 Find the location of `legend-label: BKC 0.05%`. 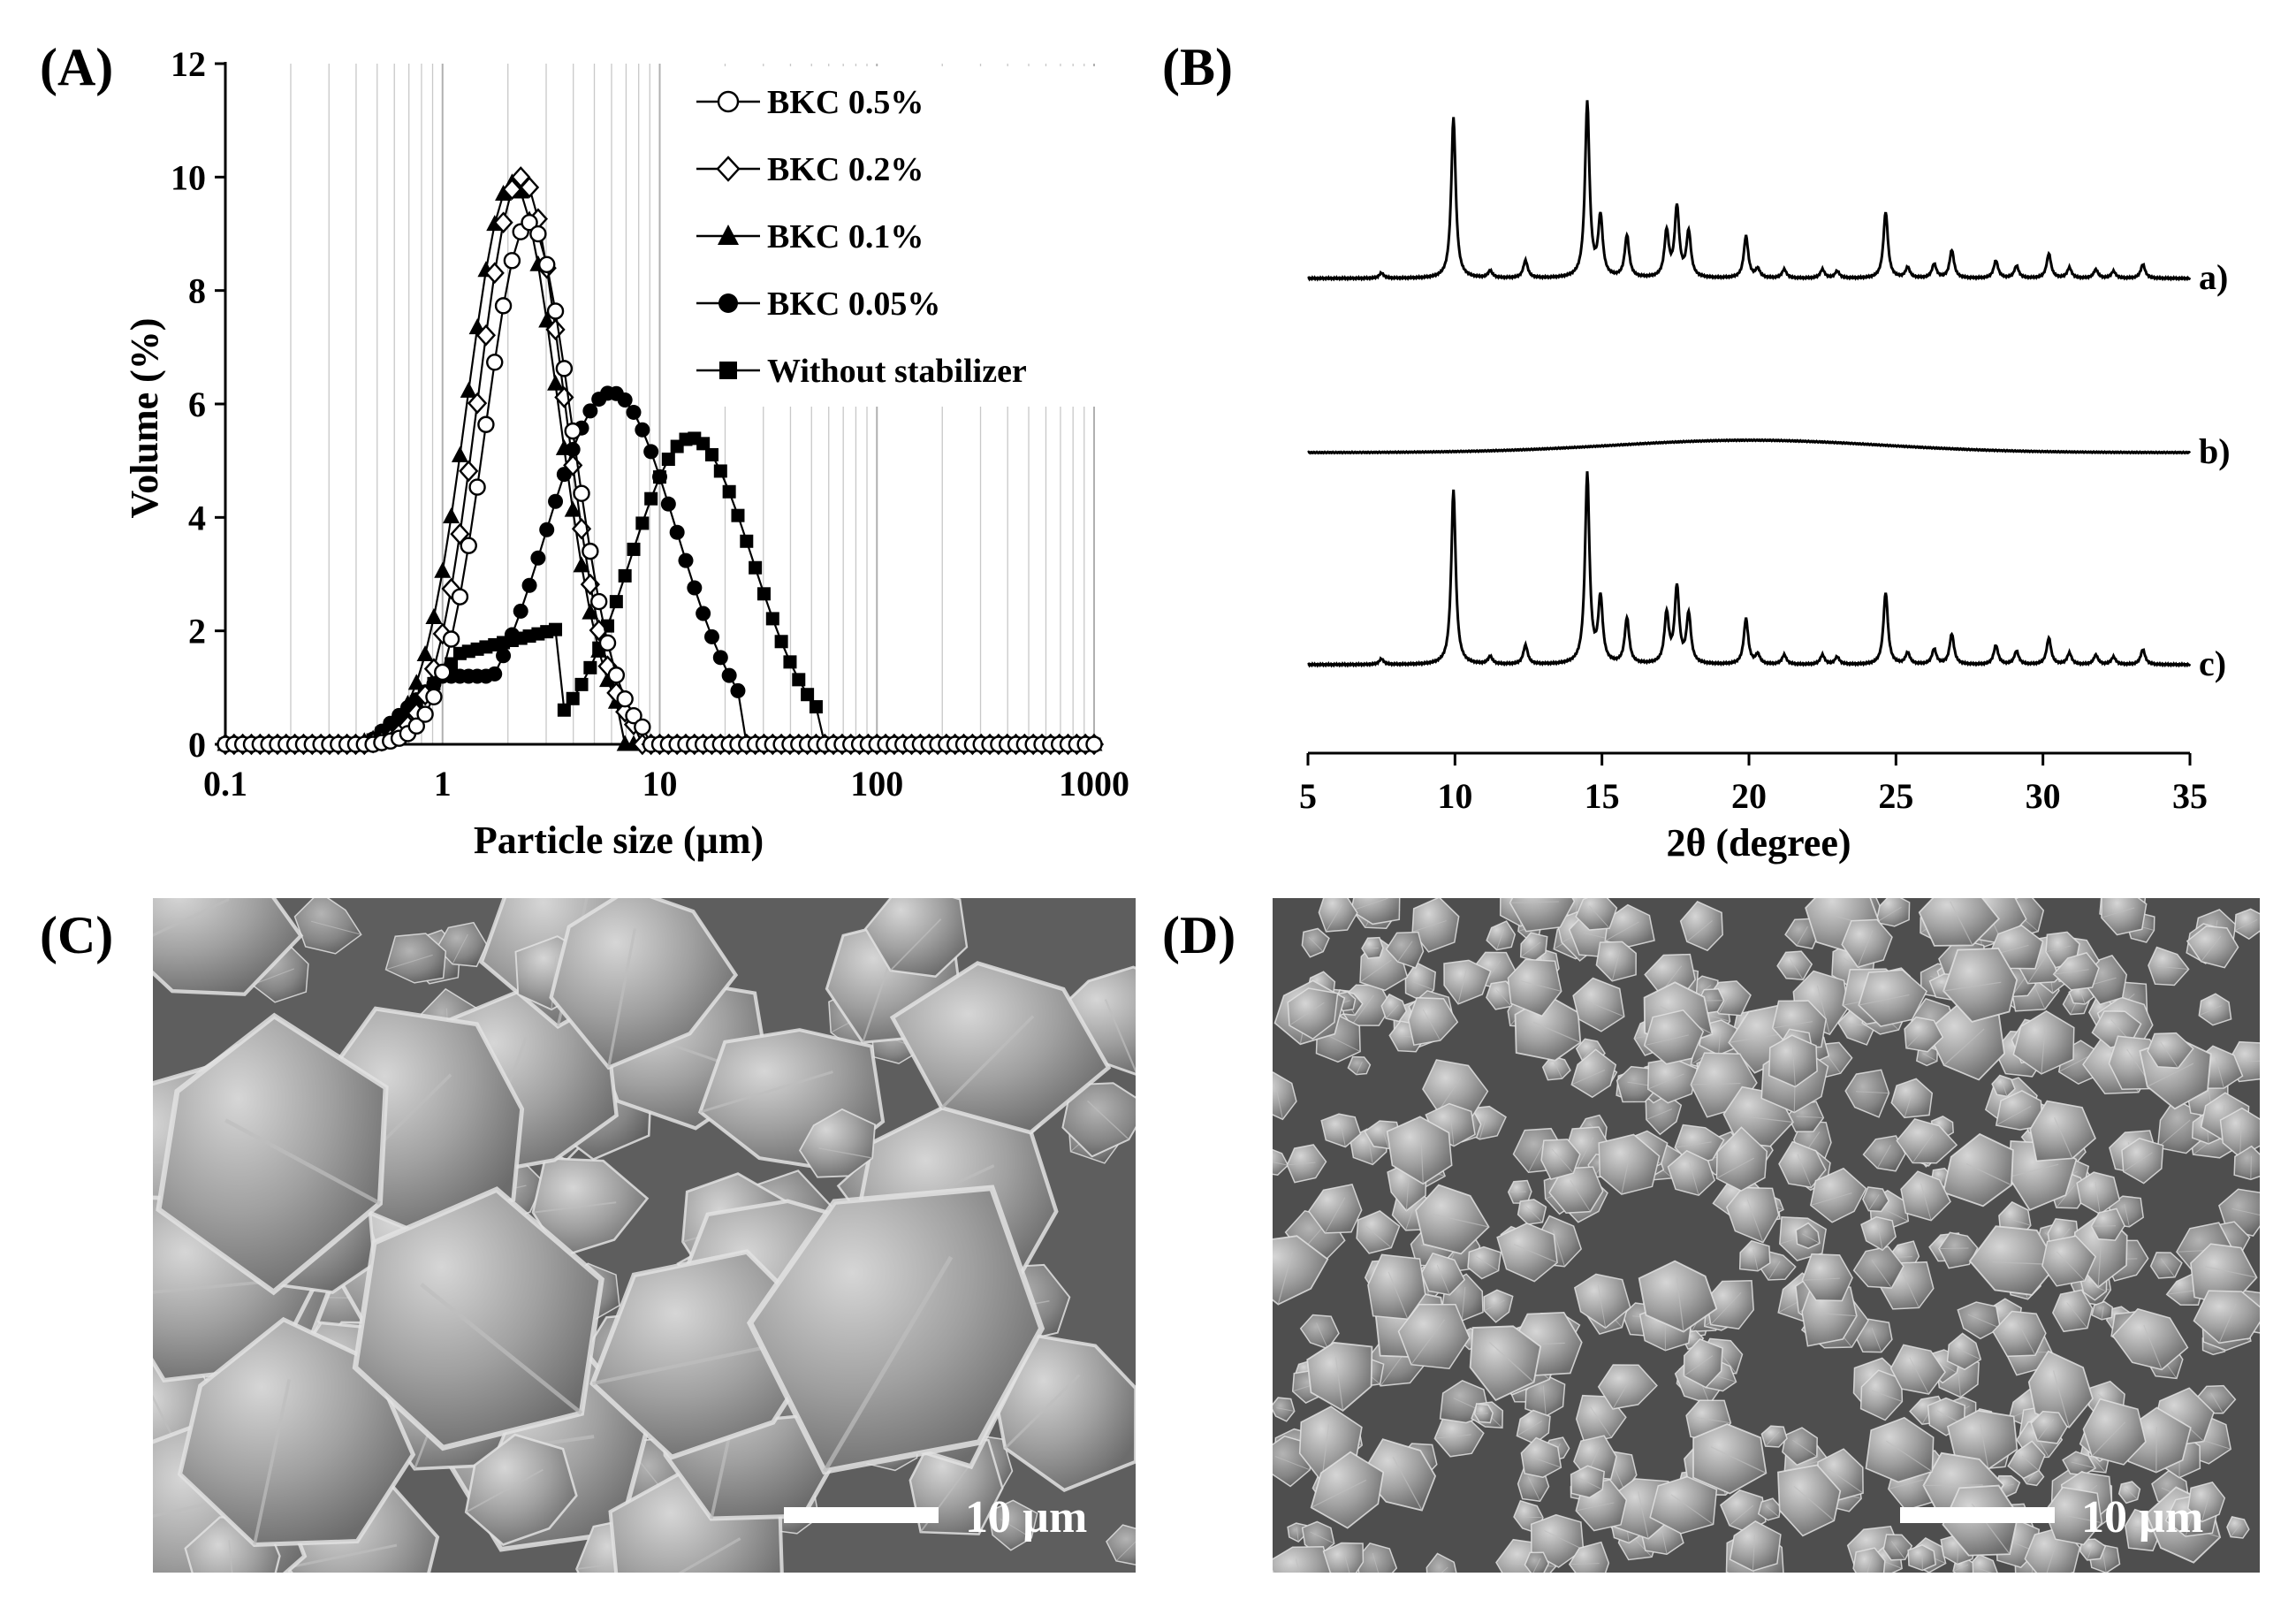

legend-label: BKC 0.05% is located at coordinates (853, 304).